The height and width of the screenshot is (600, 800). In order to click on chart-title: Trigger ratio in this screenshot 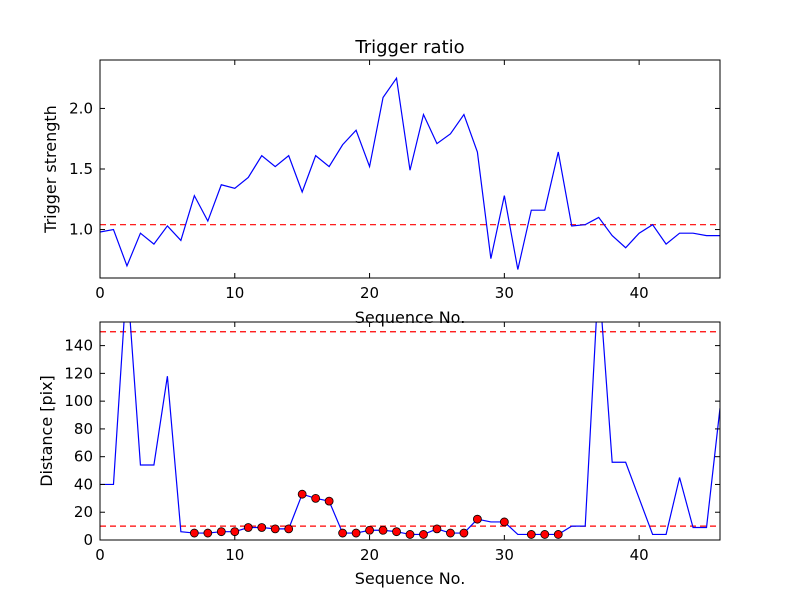, I will do `click(409, 47)`.